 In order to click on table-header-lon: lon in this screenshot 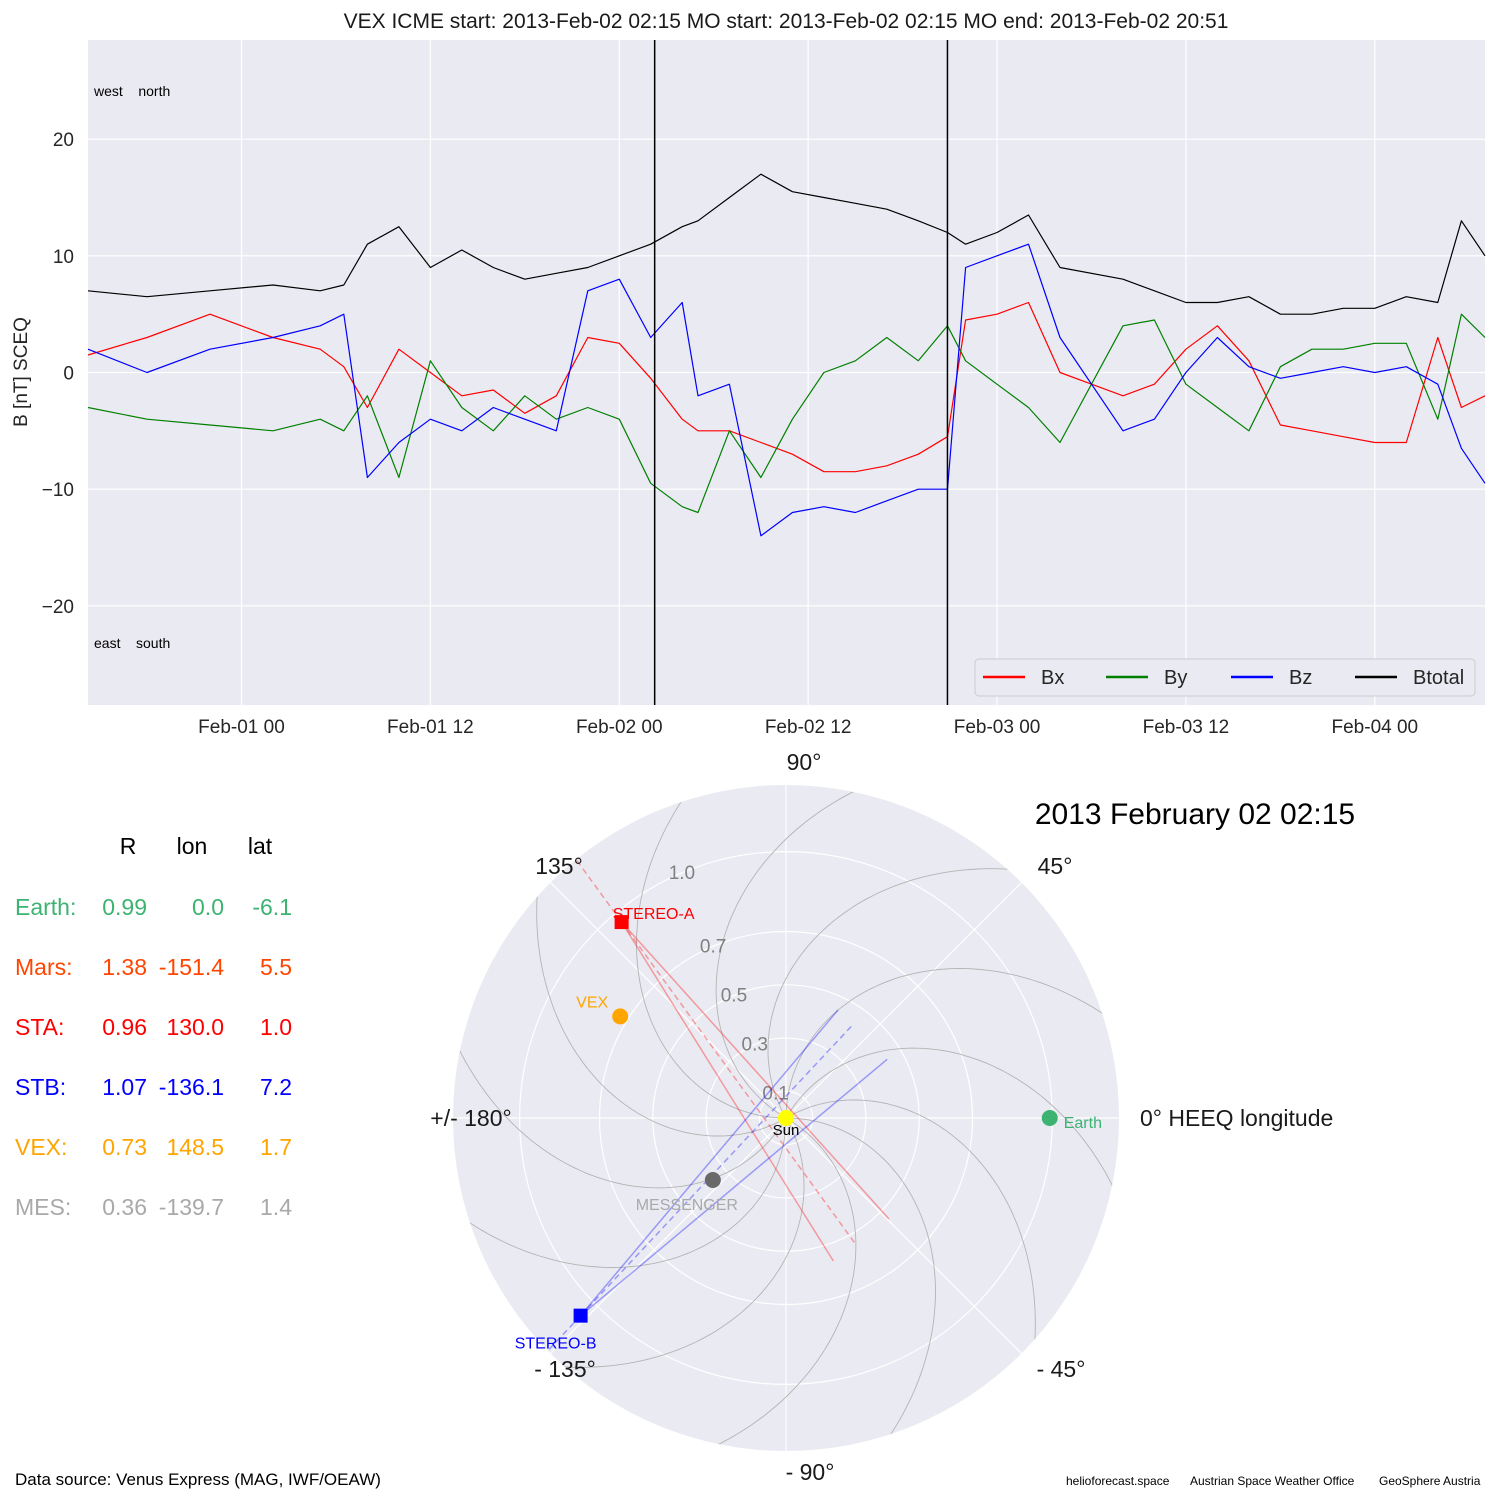, I will do `click(192, 846)`.